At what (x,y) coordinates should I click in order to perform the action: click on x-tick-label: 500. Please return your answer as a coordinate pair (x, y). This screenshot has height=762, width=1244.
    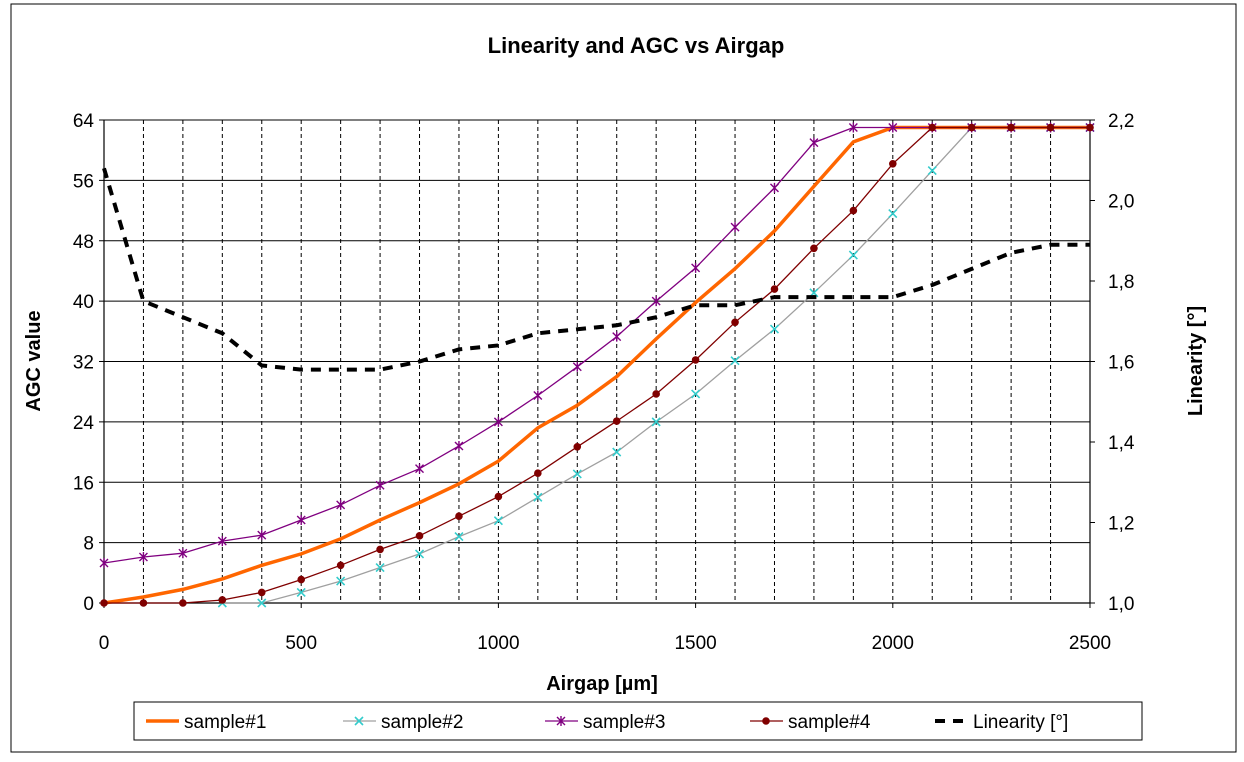
    Looking at the image, I should click on (301, 643).